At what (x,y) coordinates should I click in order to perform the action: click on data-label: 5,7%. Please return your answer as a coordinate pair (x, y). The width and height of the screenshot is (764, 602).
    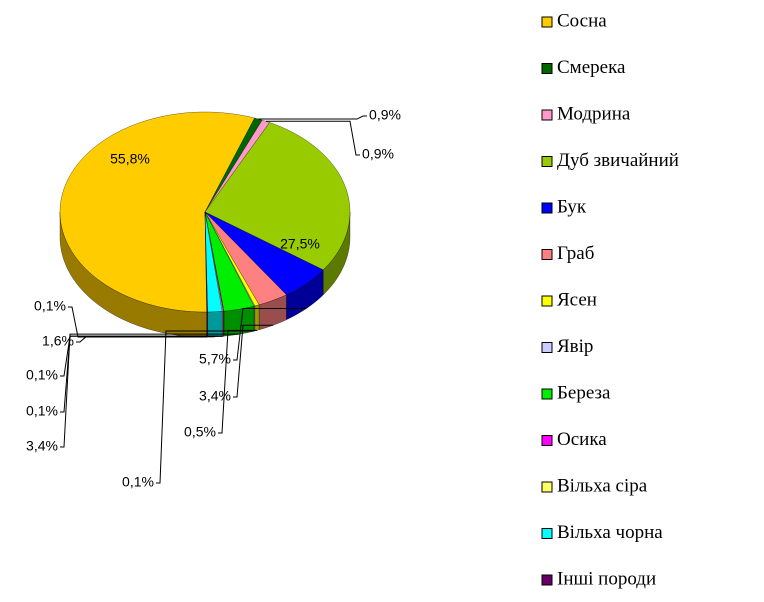
    Looking at the image, I should click on (215, 359).